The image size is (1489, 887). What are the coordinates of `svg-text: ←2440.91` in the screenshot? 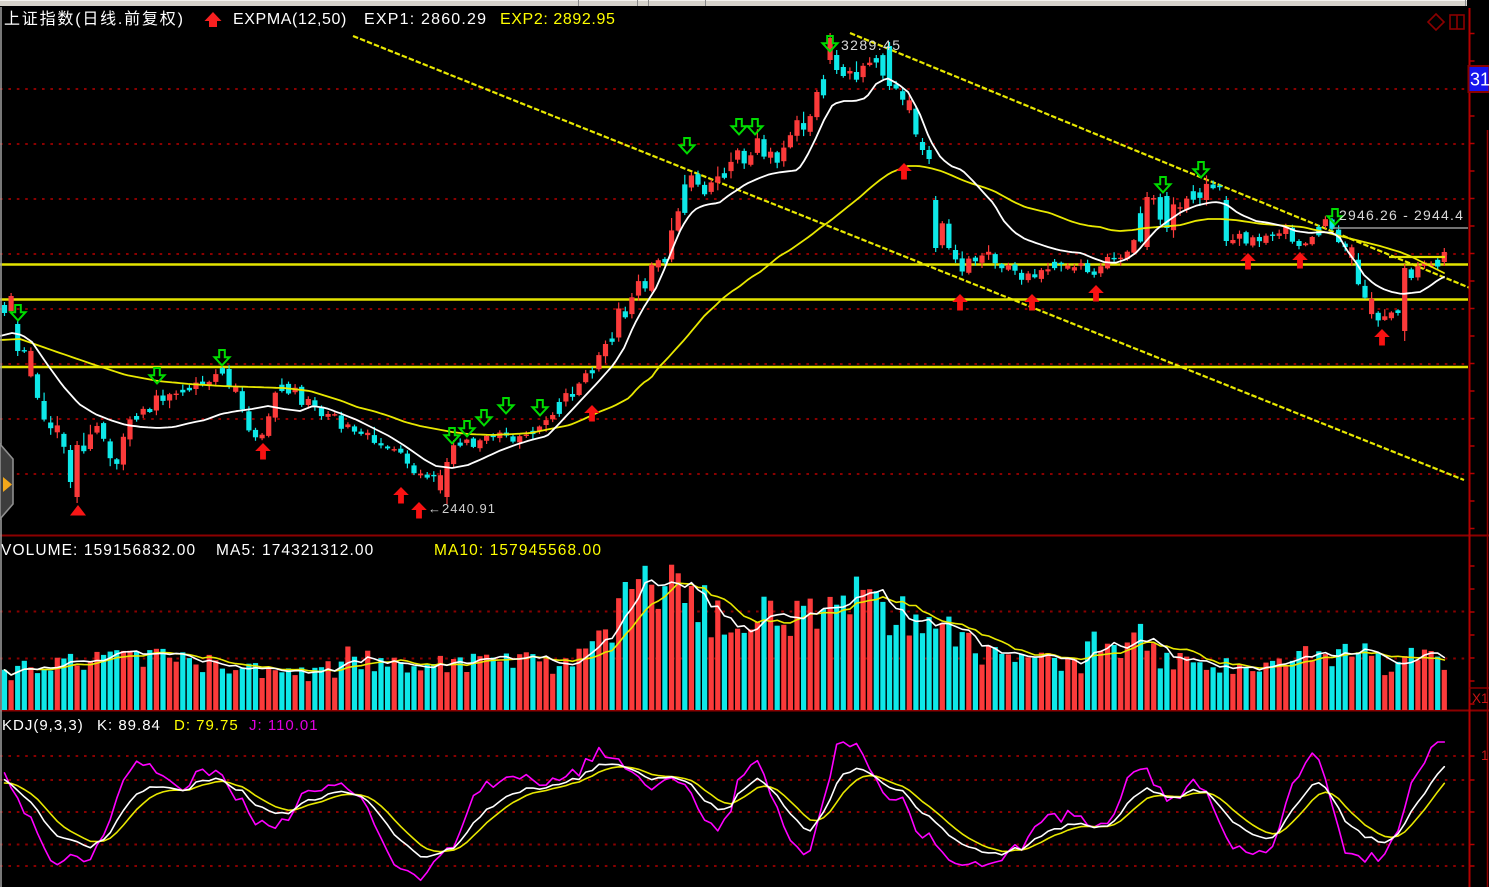 It's located at (462, 508).